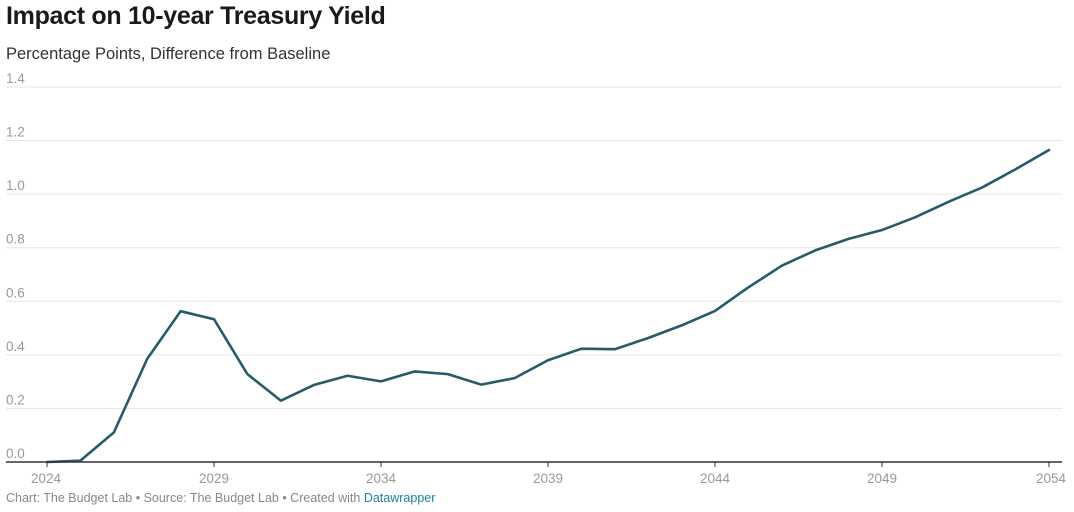  I want to click on y-tick-label: 0.8, so click(15, 239).